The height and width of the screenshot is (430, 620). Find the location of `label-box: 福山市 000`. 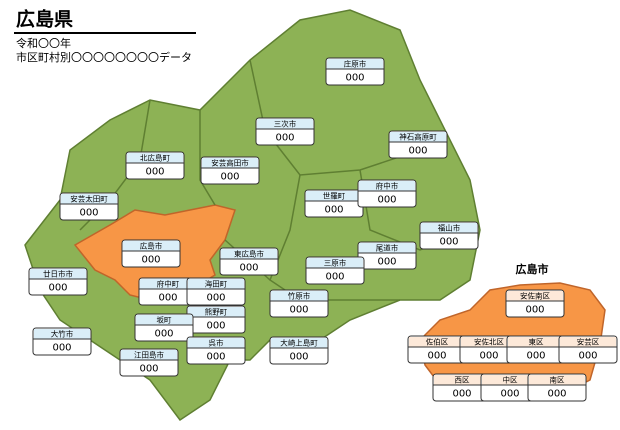

label-box: 福山市 000 is located at coordinates (449, 235).